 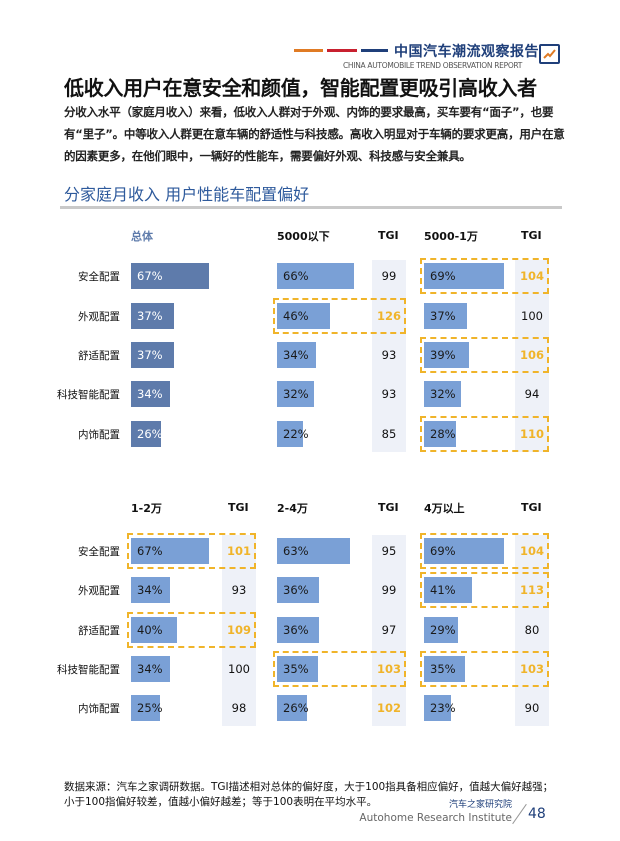 What do you see at coordinates (374, 50) in the screenshot?
I see `accent-line-blue` at bounding box center [374, 50].